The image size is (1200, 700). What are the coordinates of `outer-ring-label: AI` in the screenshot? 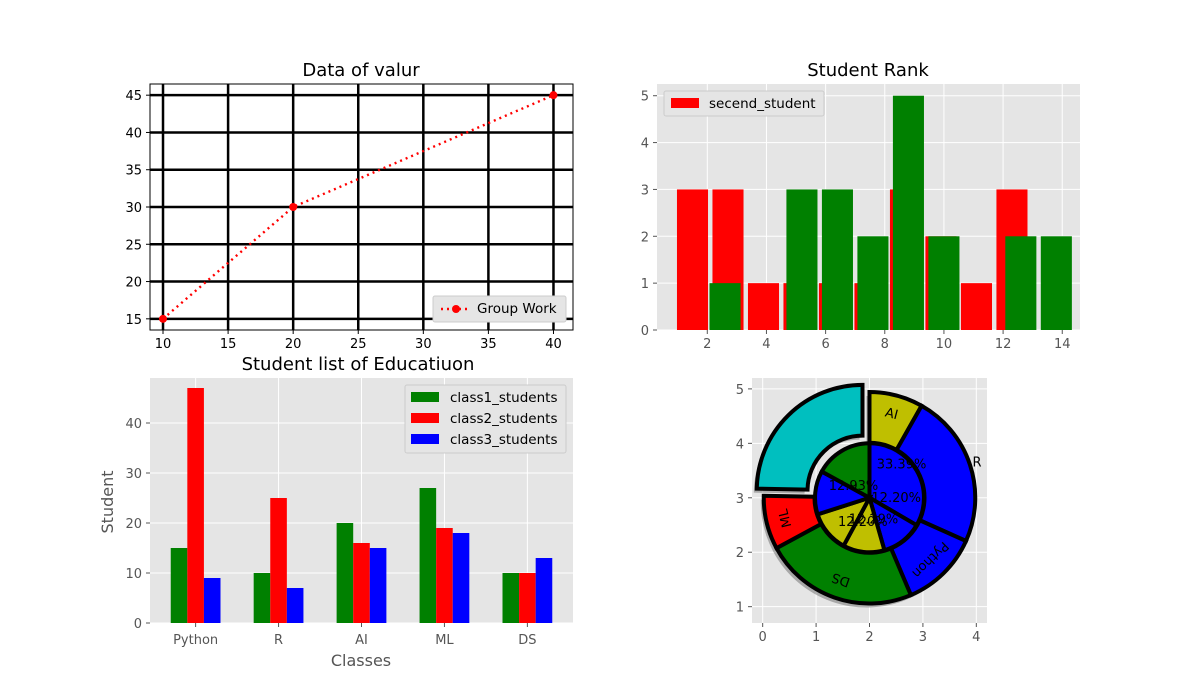 It's located at (891, 415).